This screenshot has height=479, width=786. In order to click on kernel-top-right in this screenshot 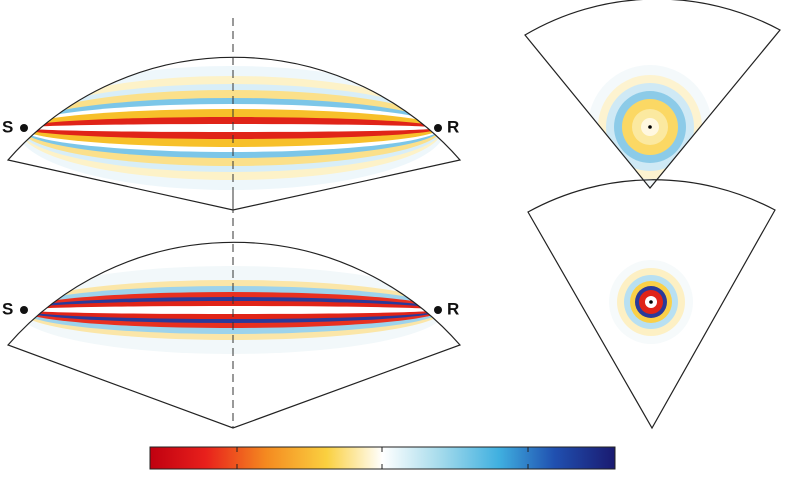, I will do `click(650, 127)`.